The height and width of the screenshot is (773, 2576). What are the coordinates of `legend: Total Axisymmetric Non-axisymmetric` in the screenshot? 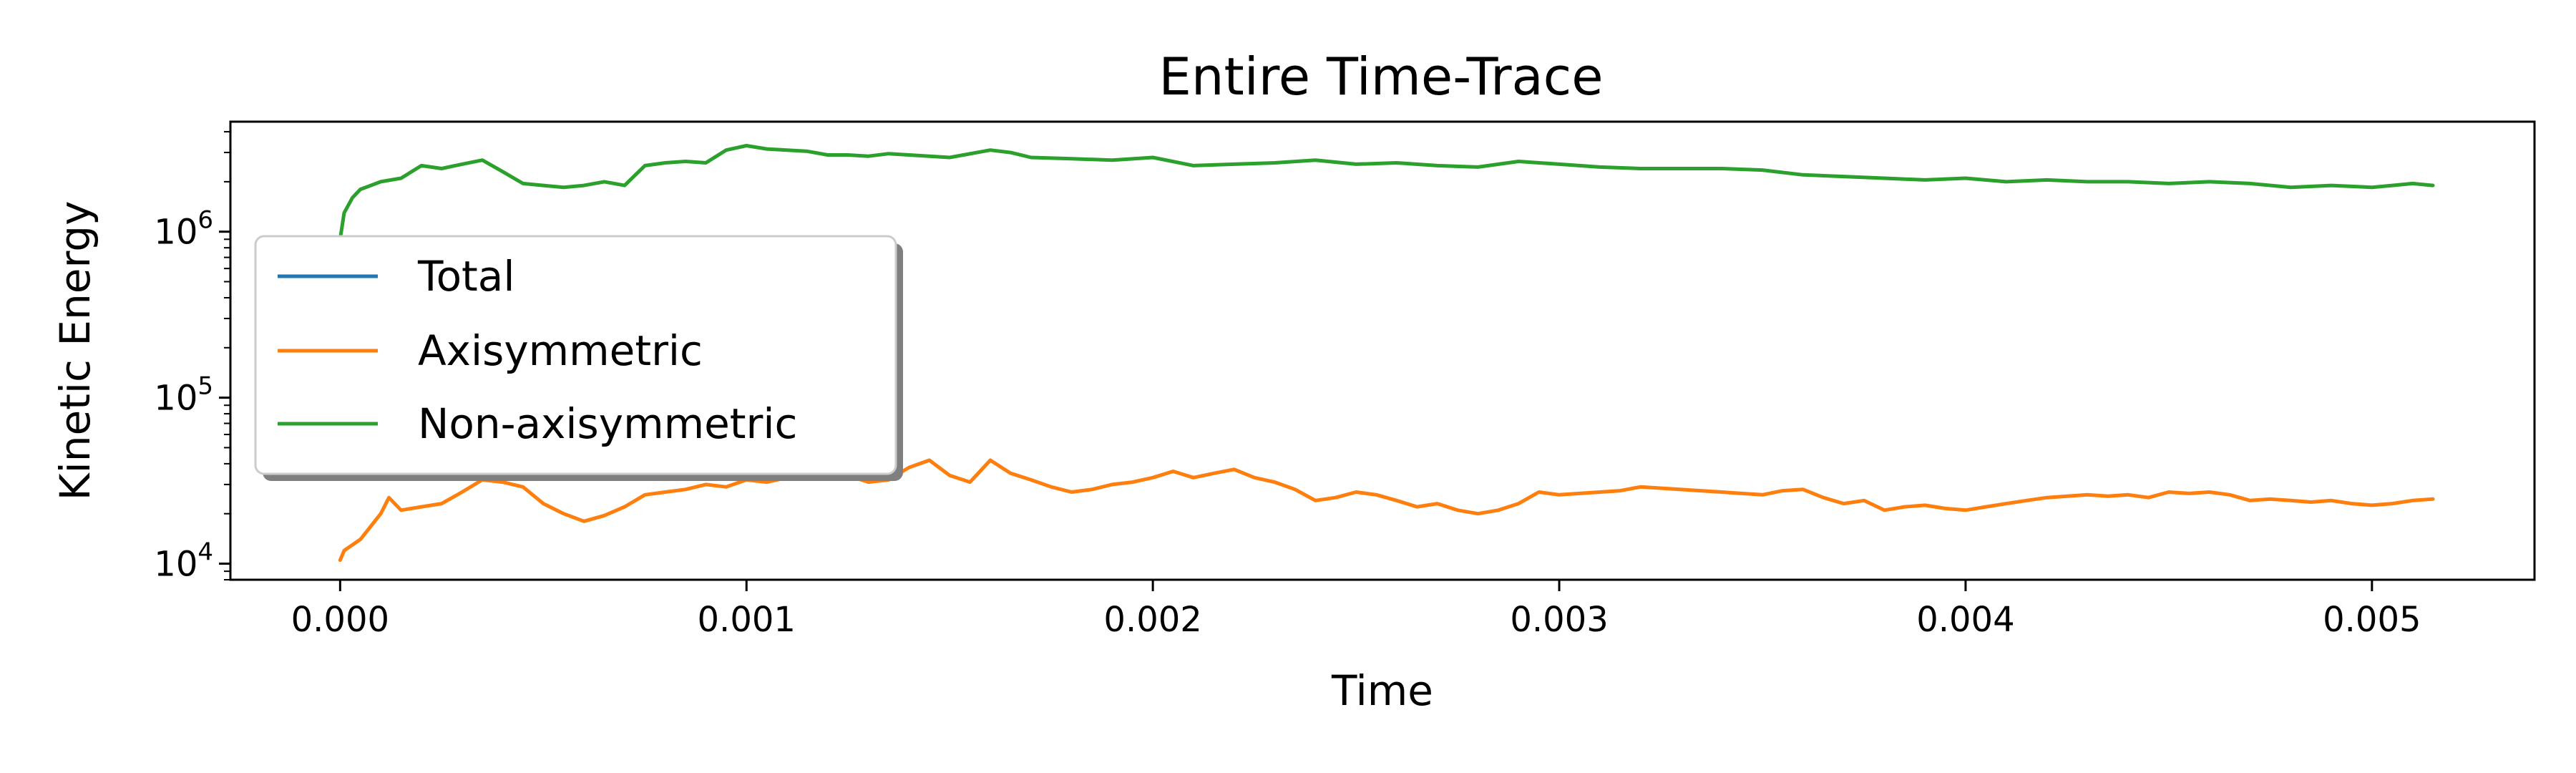 It's located at (578, 358).